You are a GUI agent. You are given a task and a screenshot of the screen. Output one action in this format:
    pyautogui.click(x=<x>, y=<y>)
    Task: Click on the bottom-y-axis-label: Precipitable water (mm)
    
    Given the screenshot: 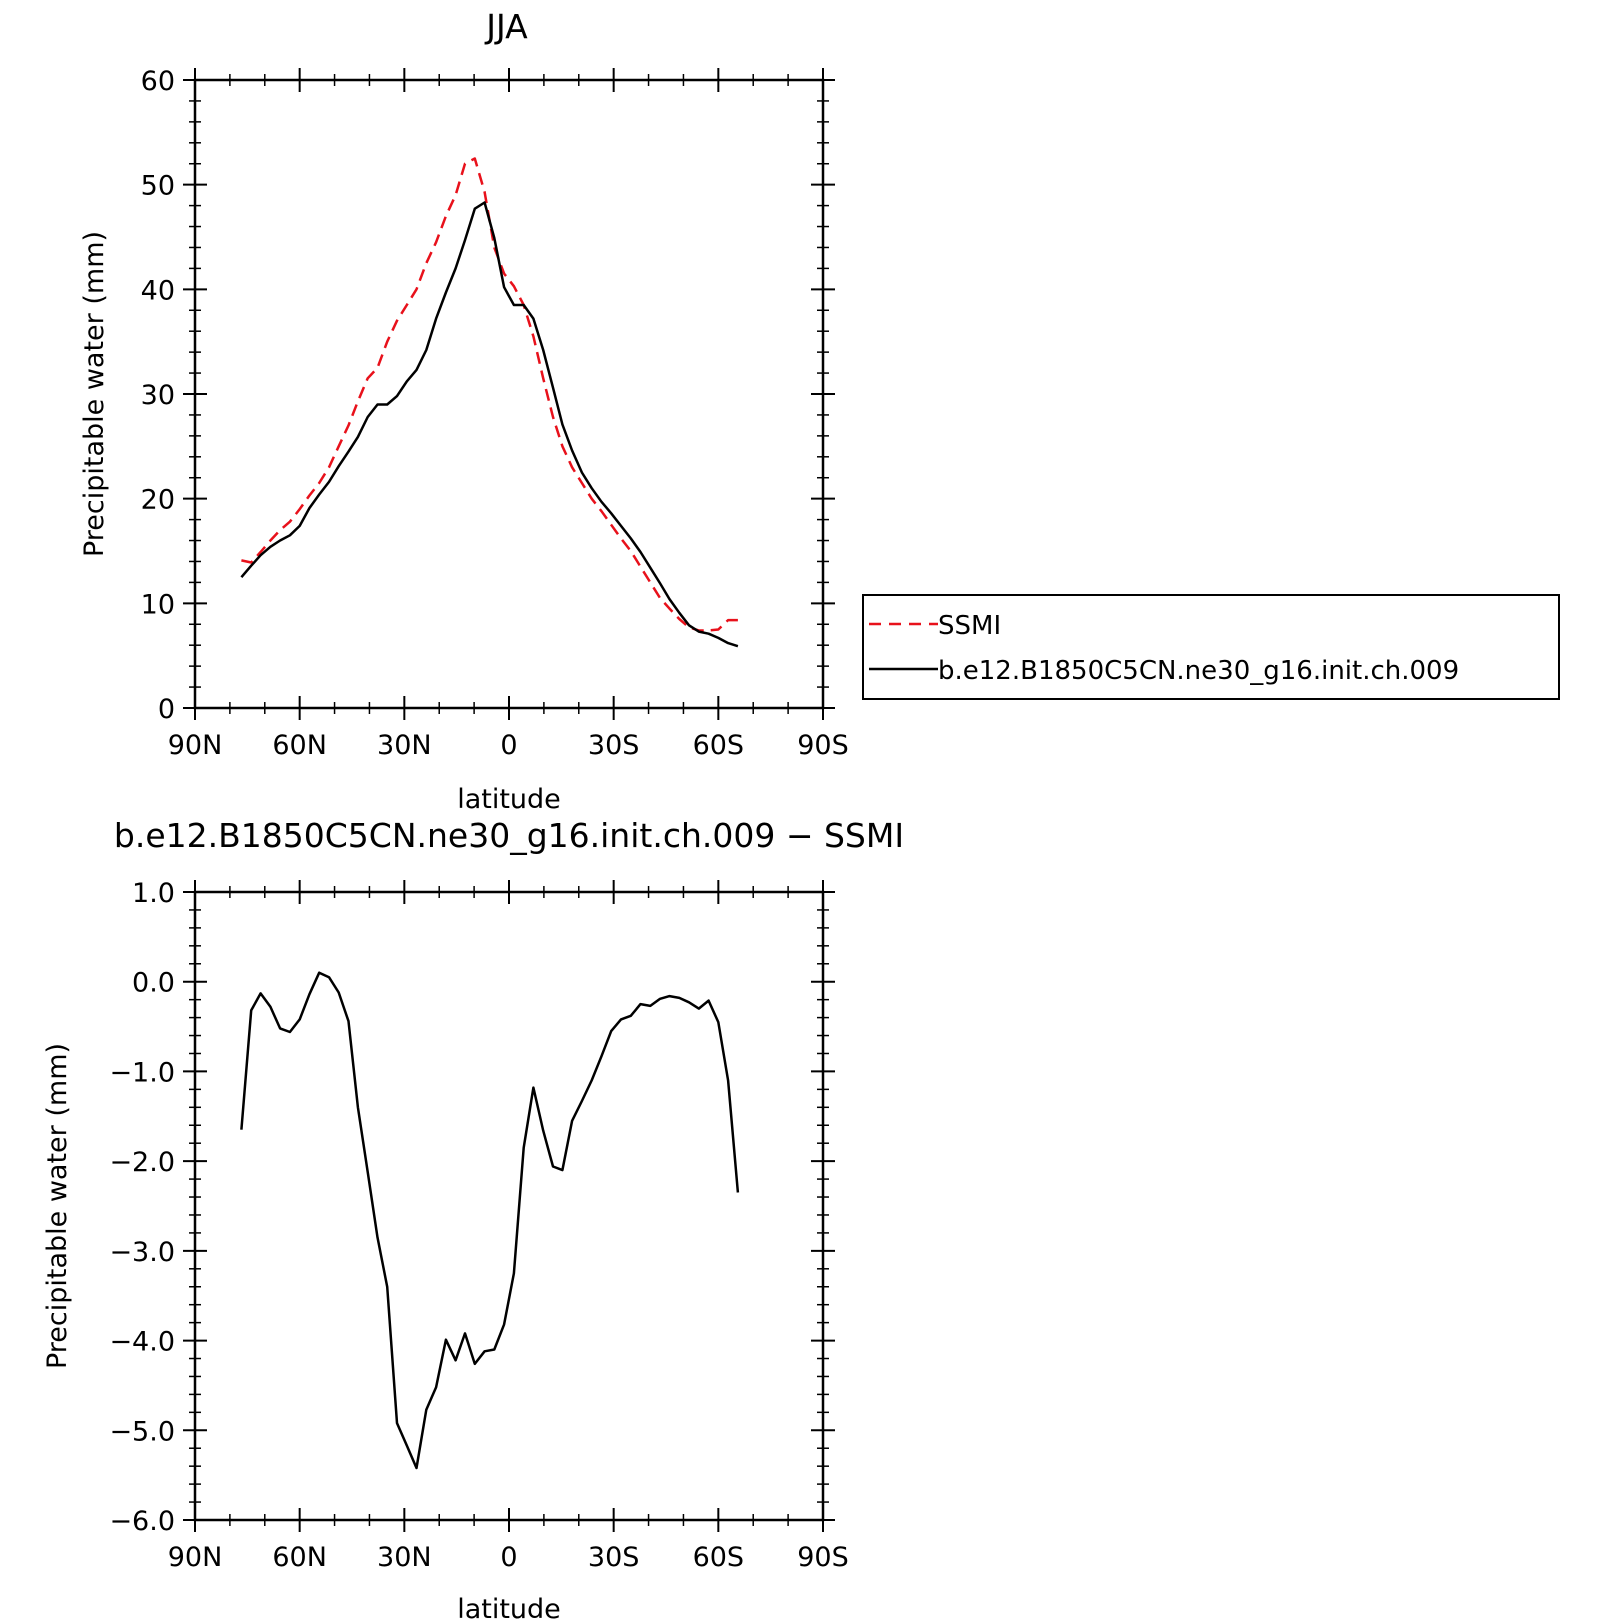 What is the action you would take?
    pyautogui.click(x=57, y=1206)
    